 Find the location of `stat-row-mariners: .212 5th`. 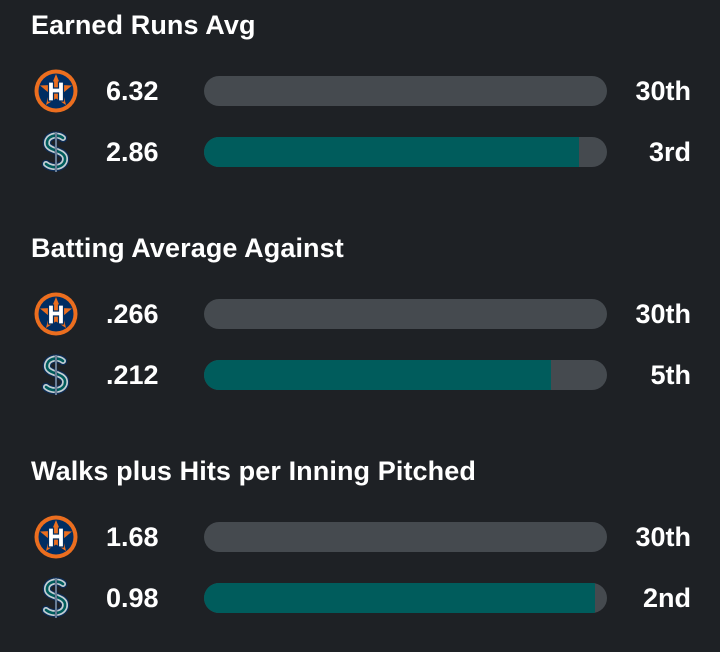

stat-row-mariners: .212 5th is located at coordinates (360, 375).